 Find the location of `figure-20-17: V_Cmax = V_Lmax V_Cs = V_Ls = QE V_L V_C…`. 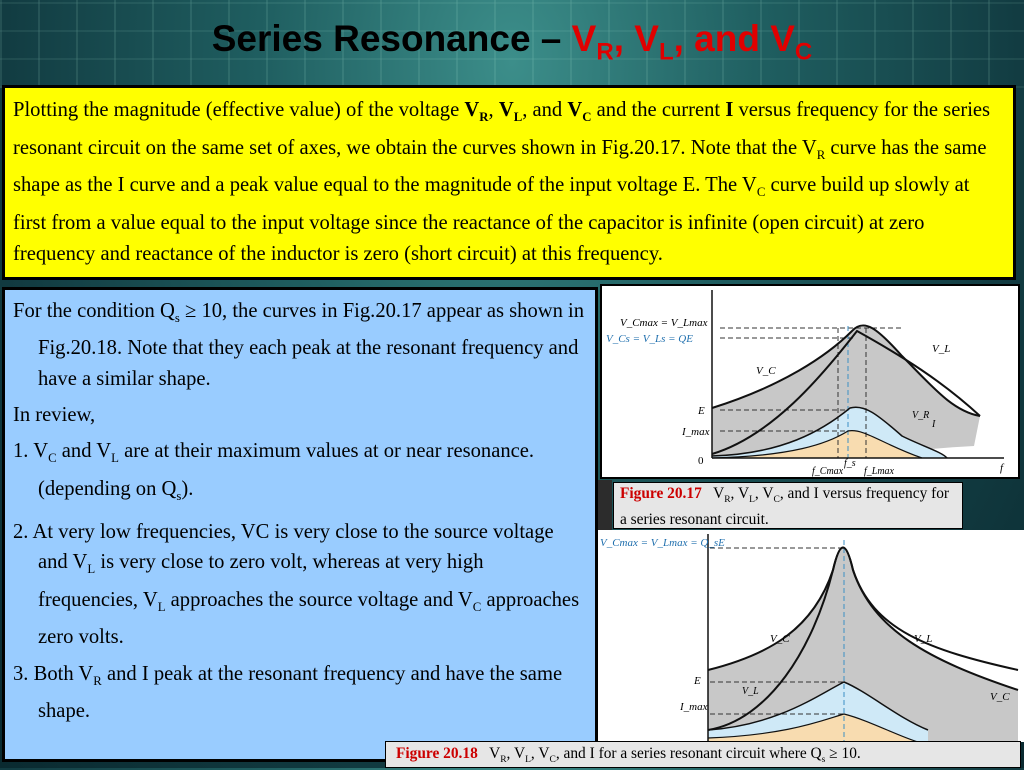

figure-20-17: V_Cmax = V_Lmax V_Cs = V_Ls = QE V_L V_C… is located at coordinates (810, 381).